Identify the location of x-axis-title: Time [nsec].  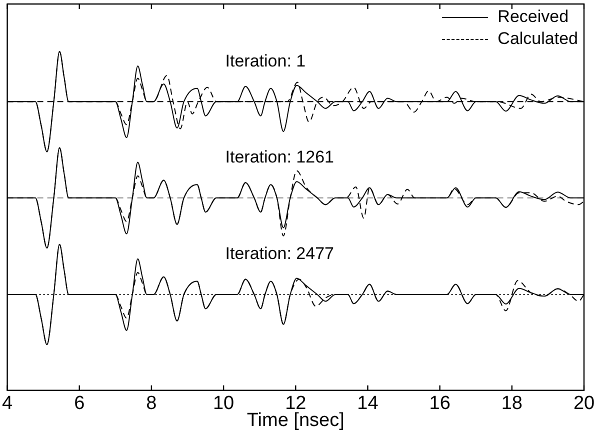
(295, 420).